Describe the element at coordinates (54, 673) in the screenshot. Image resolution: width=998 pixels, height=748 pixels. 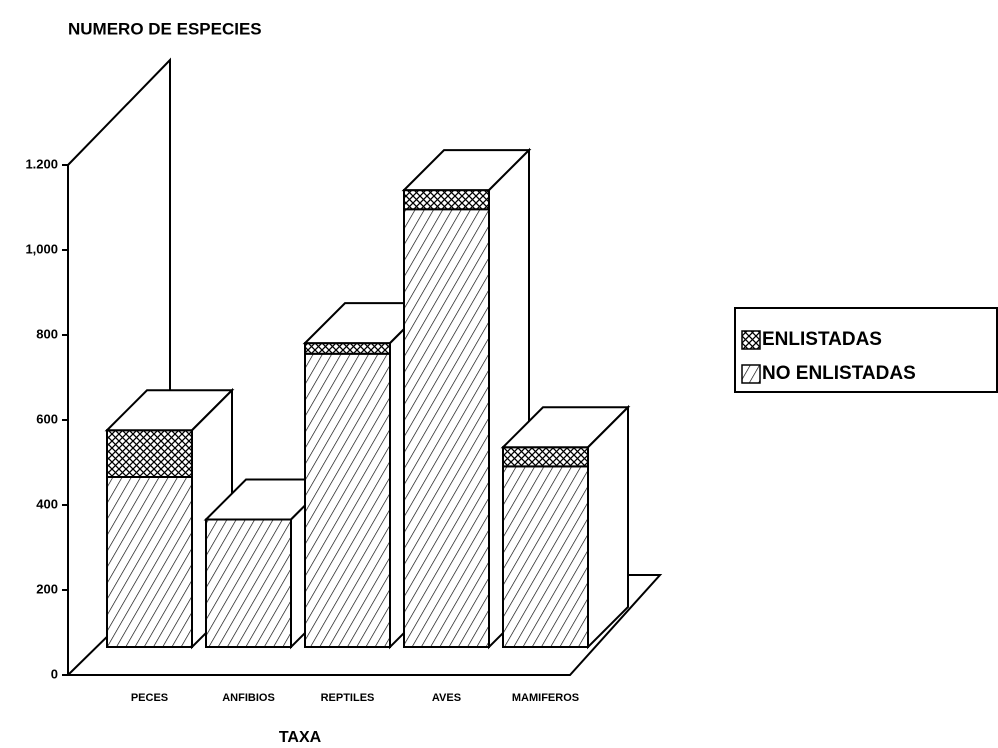
I see `y-tick-label: 0` at that location.